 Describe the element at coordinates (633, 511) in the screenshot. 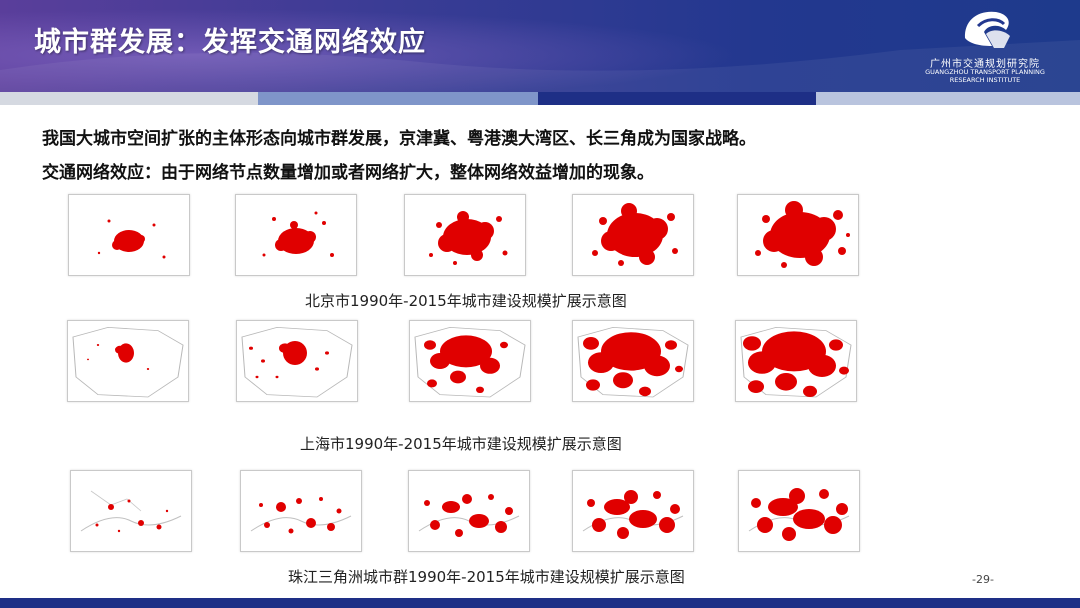

I see `prd-map-2010` at that location.